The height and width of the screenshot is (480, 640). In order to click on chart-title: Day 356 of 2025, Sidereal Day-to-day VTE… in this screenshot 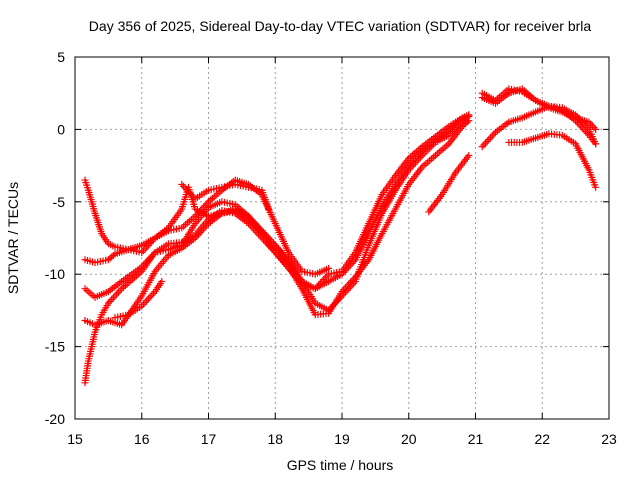, I will do `click(340, 26)`.